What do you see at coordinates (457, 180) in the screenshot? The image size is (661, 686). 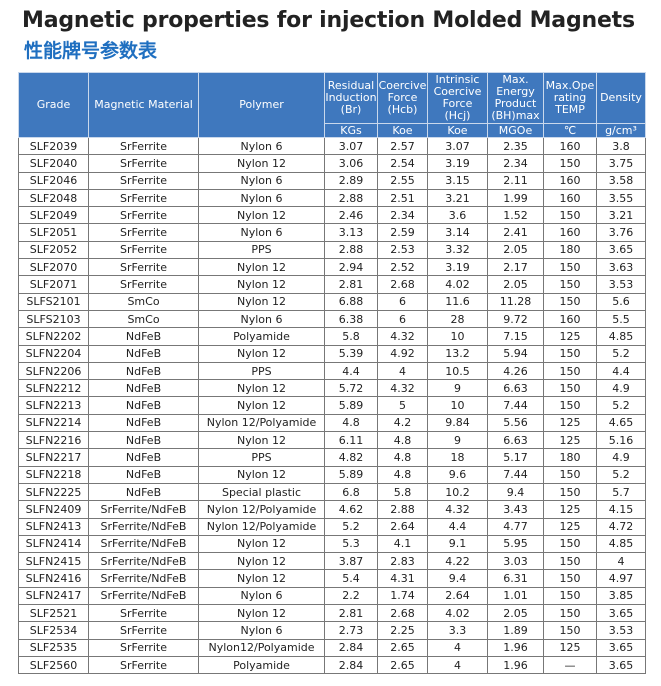 I see `cell: 3.15` at bounding box center [457, 180].